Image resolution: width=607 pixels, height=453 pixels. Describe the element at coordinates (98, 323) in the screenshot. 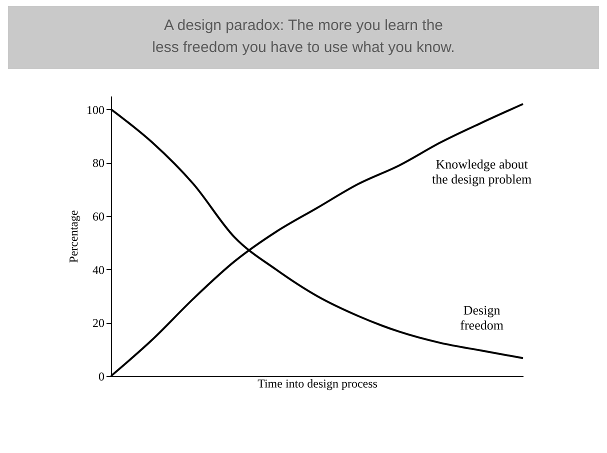

I see `y-tick-label: 20` at that location.